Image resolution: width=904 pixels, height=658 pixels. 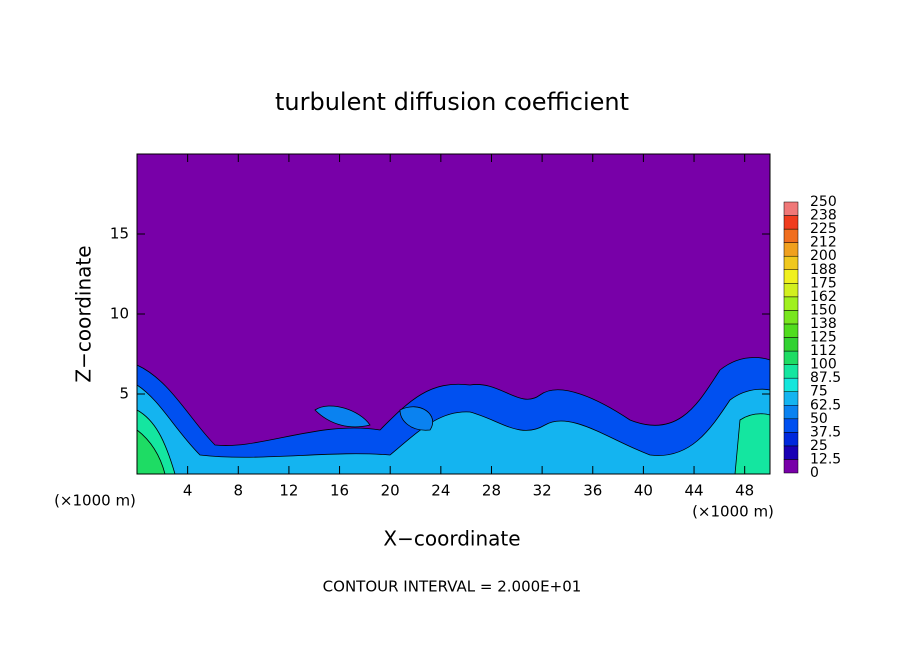 What do you see at coordinates (451, 539) in the screenshot?
I see `x-axis-label: X−coordinate` at bounding box center [451, 539].